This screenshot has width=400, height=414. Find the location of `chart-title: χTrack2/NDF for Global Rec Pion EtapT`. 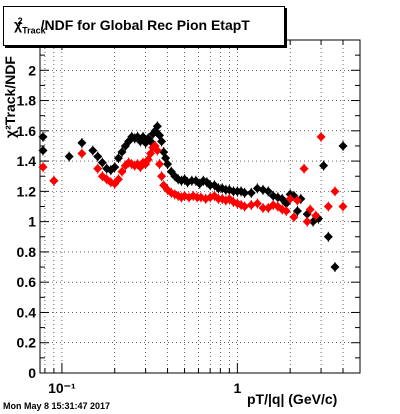

chart-title: χTrack2/NDF for Global Rec Pion EtapT is located at coordinates (132, 26).